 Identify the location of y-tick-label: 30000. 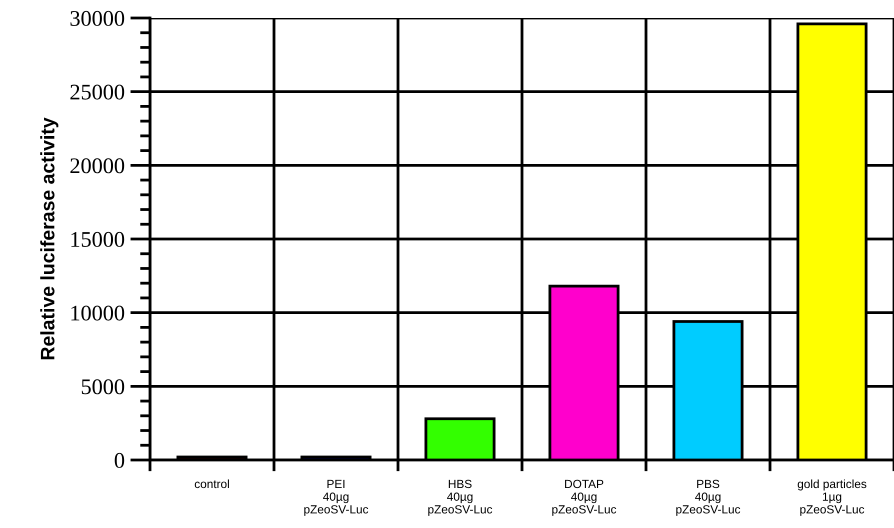
(97, 18).